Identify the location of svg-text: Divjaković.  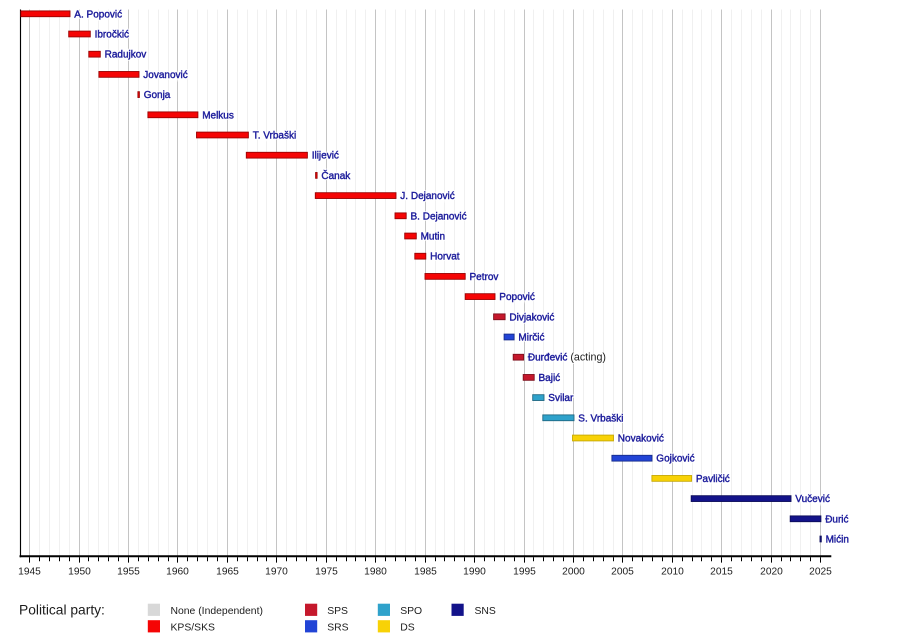
(531, 317).